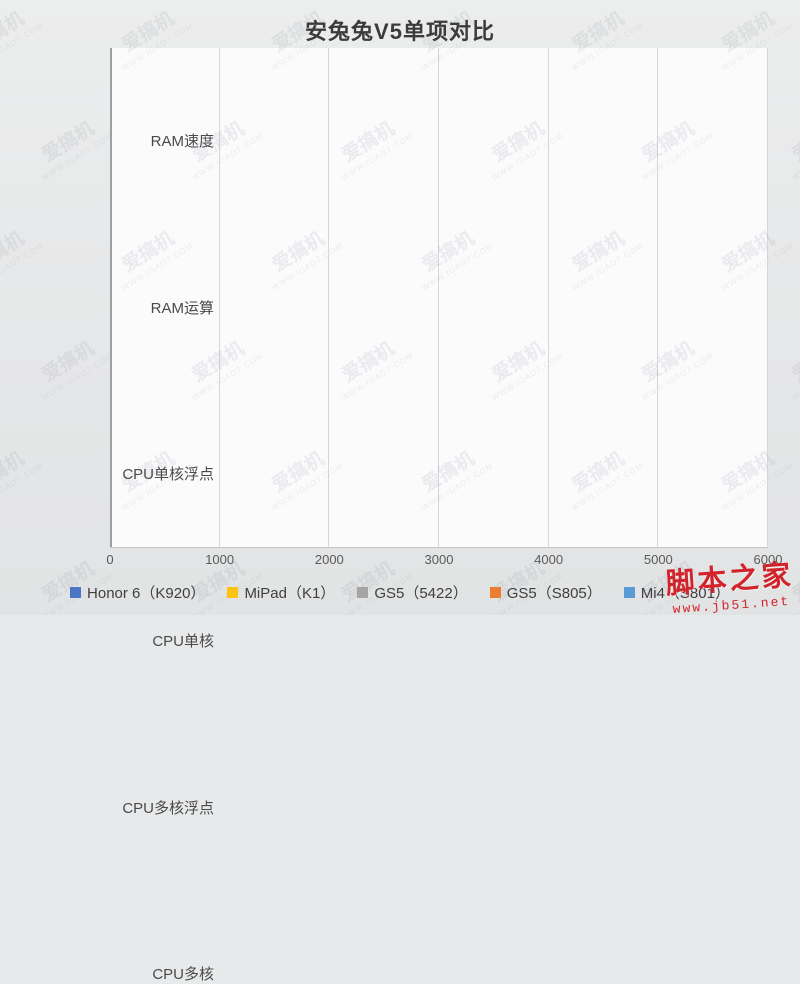  Describe the element at coordinates (768, 559) in the screenshot. I see `x-tick-label: 6000` at that location.